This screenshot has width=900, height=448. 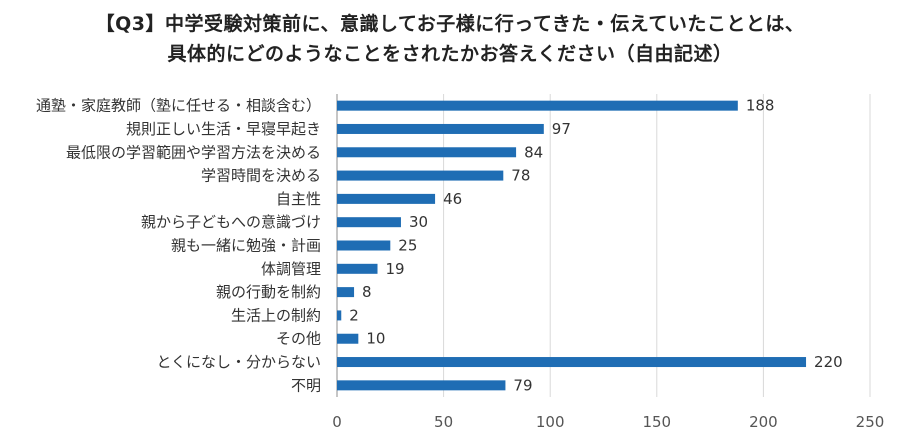 What do you see at coordinates (522, 385) in the screenshot?
I see `value-label-13: 79` at bounding box center [522, 385].